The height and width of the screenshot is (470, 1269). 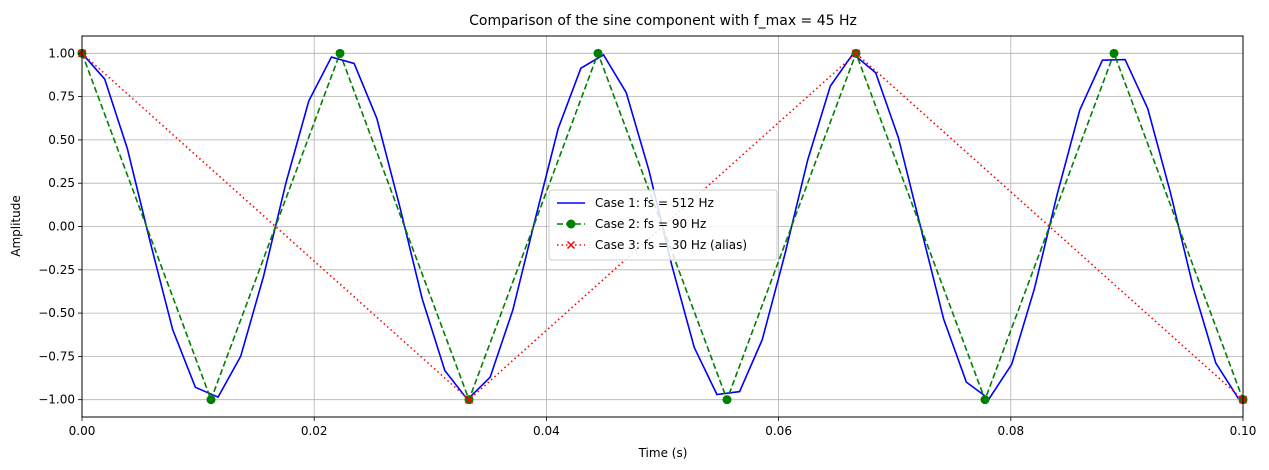 What do you see at coordinates (56, 400) in the screenshot?
I see `y-tick-label: −1.00` at bounding box center [56, 400].